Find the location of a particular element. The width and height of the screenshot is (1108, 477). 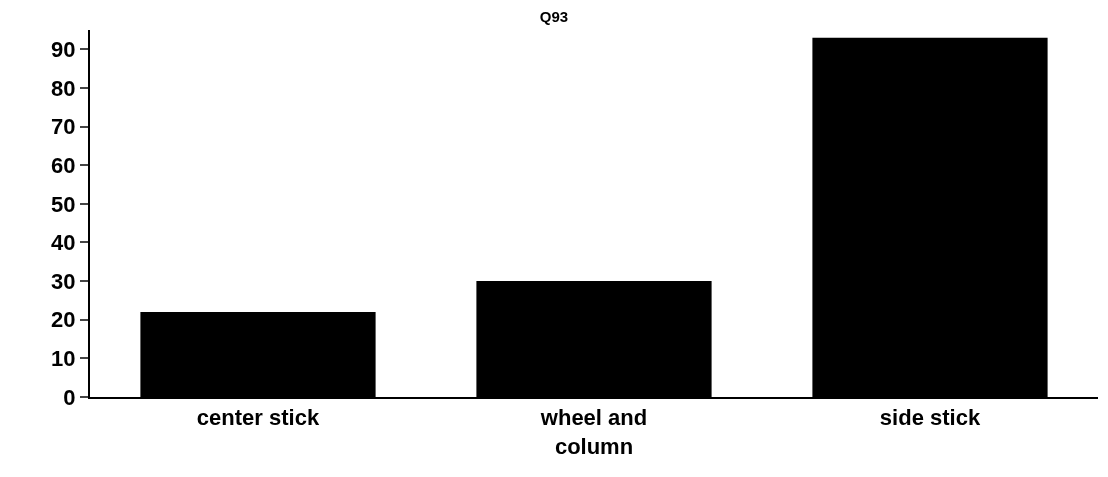

x-tick-label: center stick is located at coordinates (258, 418).